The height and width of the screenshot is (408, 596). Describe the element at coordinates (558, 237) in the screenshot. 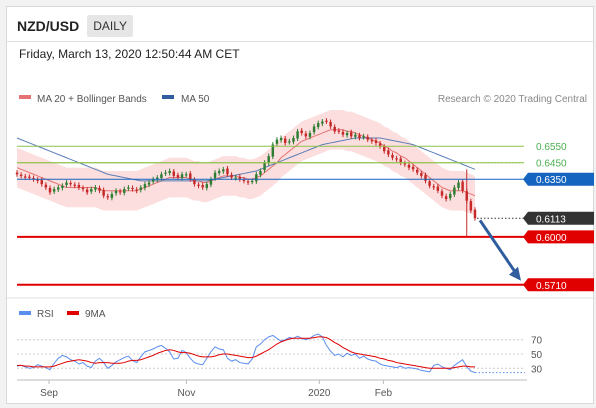

I see `level-badge-0.6000: 0.6000` at that location.